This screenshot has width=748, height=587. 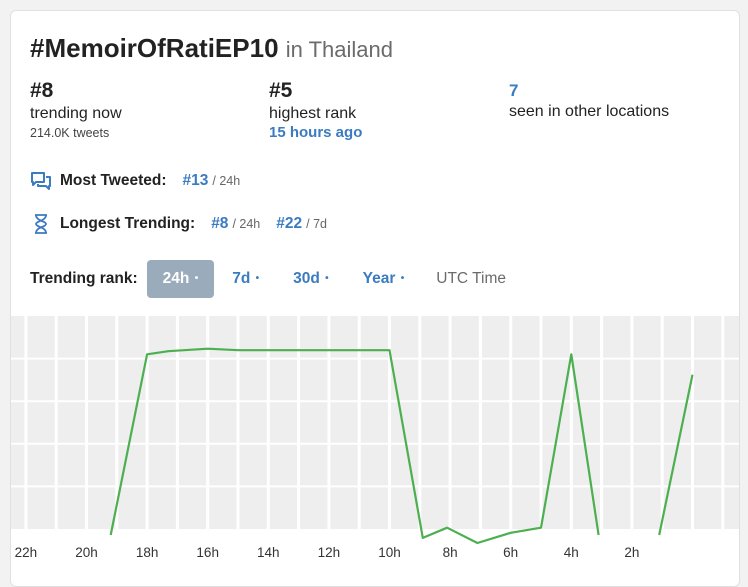 What do you see at coordinates (589, 101) in the screenshot?
I see `stat-other-locations: 7 seen in other locations` at bounding box center [589, 101].